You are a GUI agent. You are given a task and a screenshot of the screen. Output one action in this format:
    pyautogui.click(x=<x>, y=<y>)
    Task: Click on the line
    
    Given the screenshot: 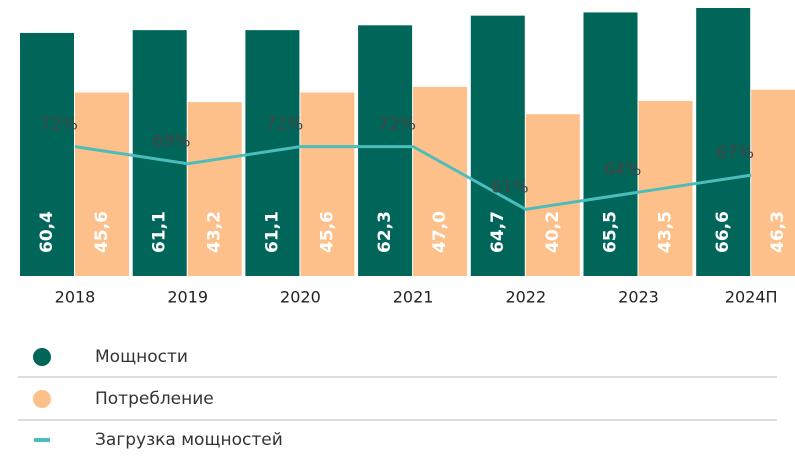 What is the action you would take?
    pyautogui.click(x=413, y=178)
    